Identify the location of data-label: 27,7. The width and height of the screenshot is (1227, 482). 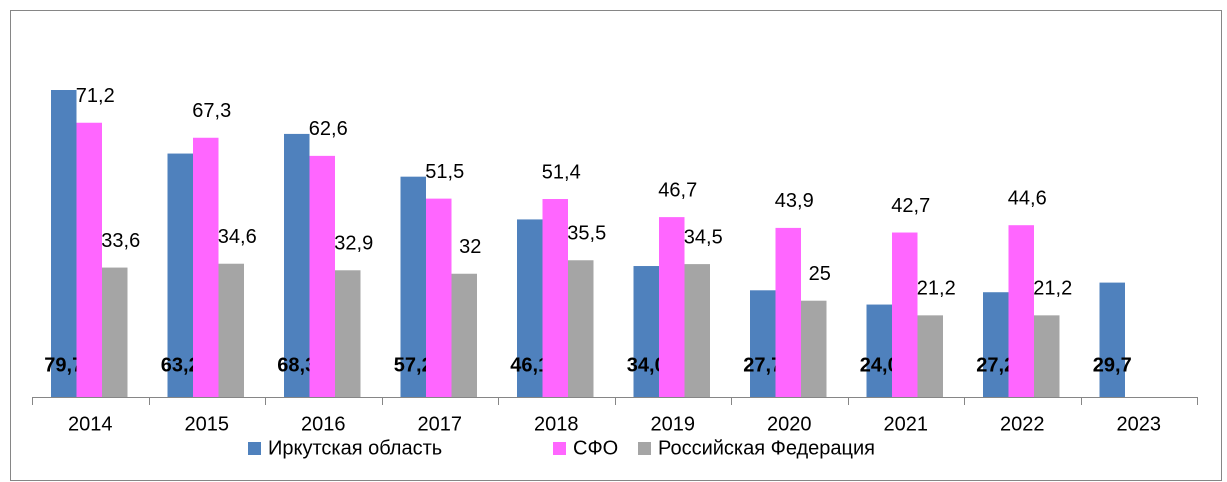
(762, 365).